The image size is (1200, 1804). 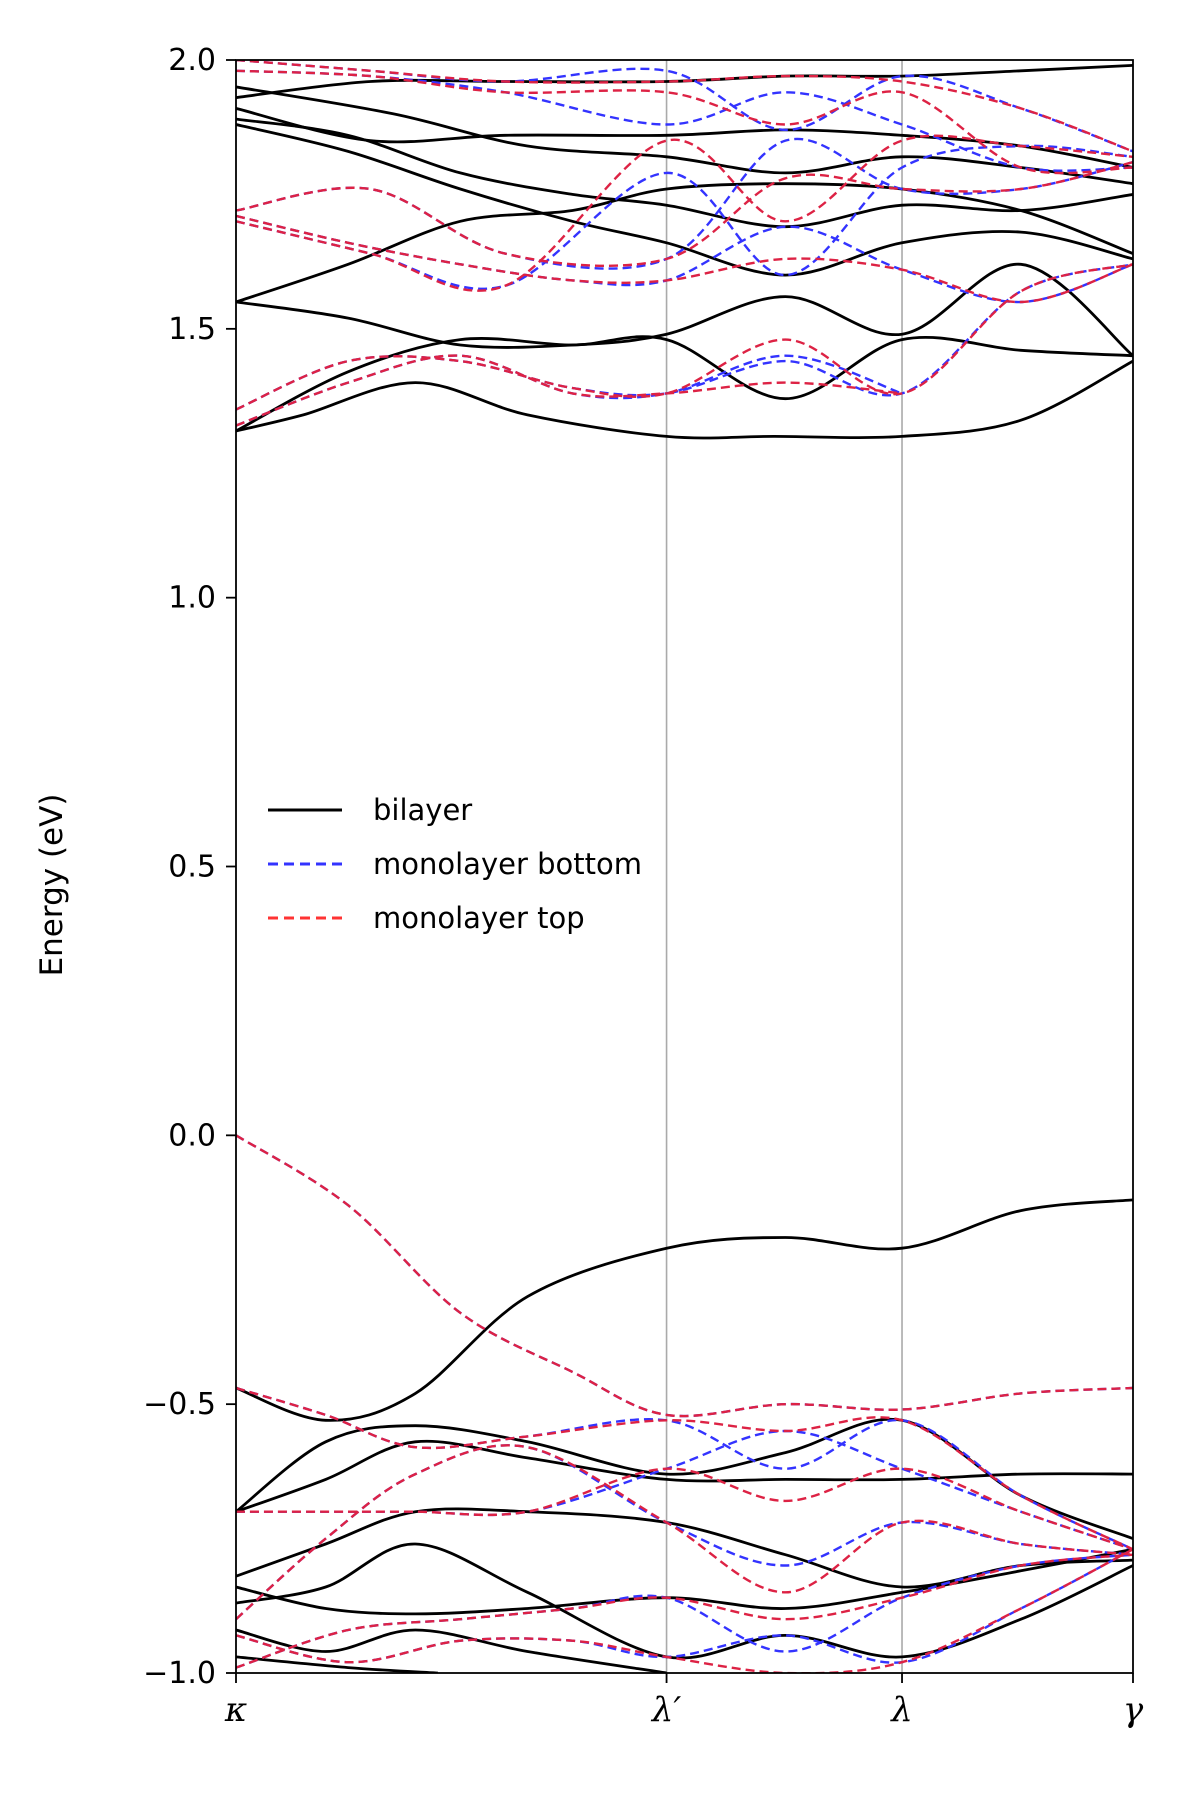 I want to click on y-tick-label-0: 2.0, so click(x=192, y=60).